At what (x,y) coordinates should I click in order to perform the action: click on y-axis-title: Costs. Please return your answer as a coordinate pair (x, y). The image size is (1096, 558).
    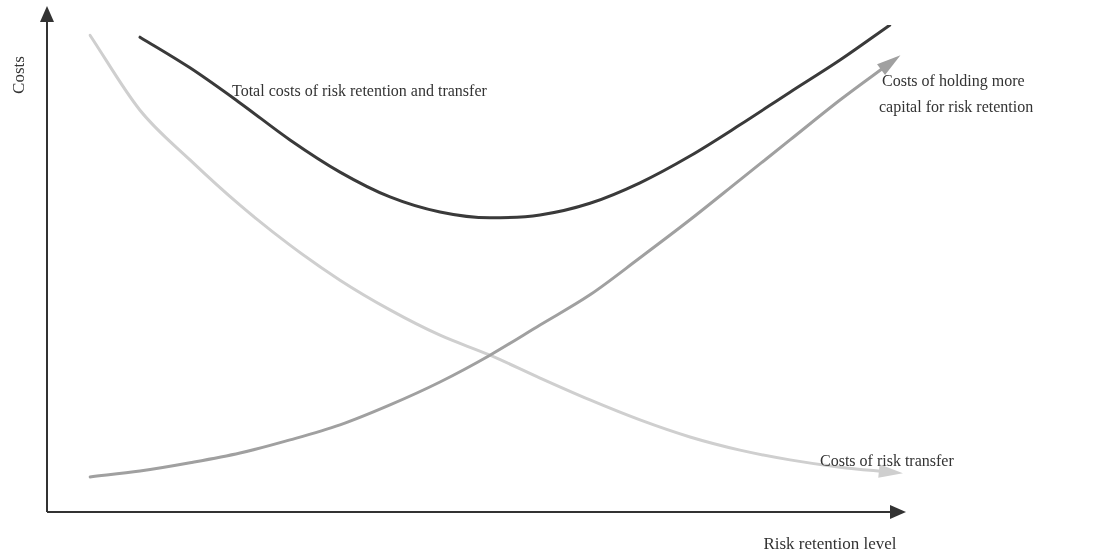
    Looking at the image, I should click on (19, 75).